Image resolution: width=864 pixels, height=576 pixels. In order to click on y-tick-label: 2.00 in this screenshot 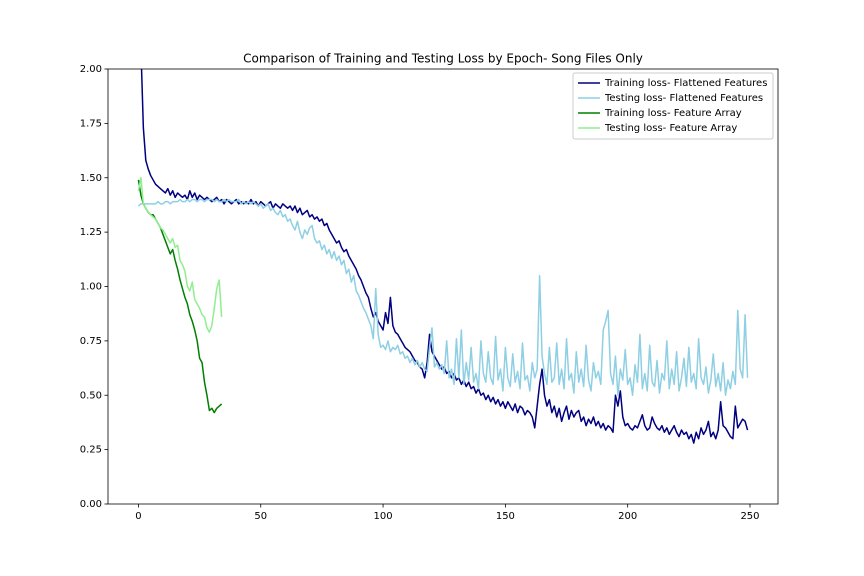, I will do `click(91, 69)`.